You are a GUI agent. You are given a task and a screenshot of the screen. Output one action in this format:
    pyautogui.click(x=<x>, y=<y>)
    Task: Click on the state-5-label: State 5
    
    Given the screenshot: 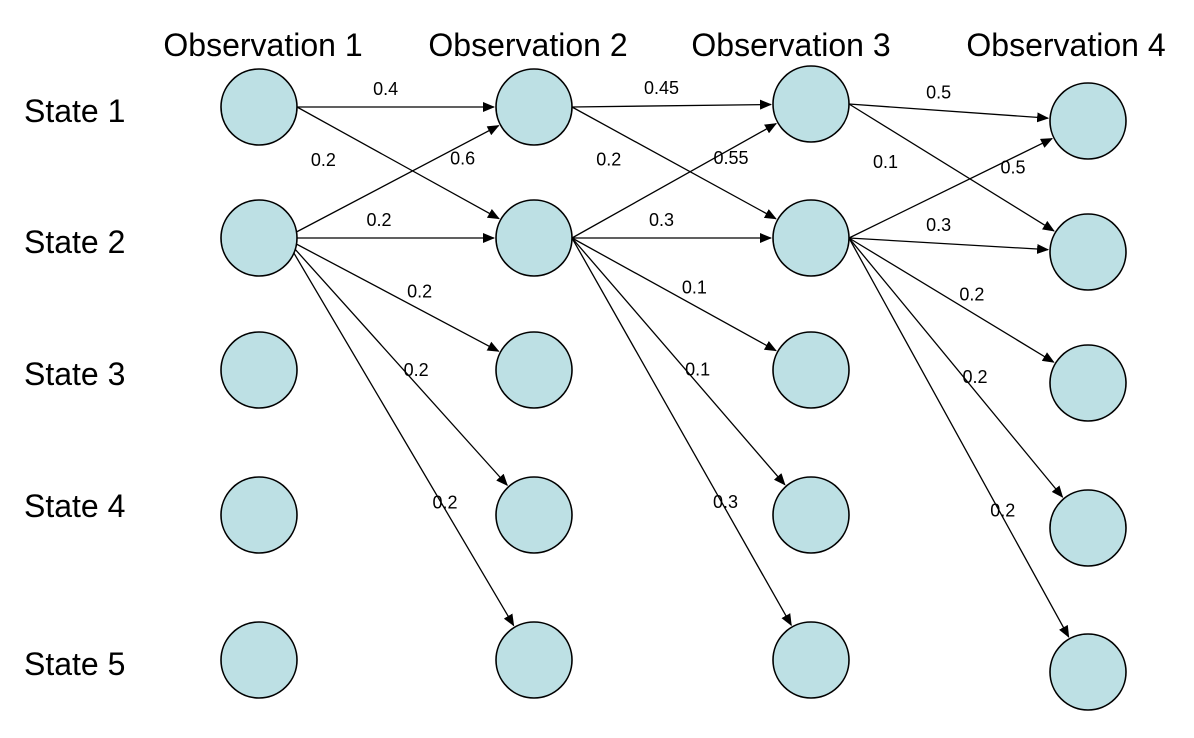 What is the action you would take?
    pyautogui.click(x=74, y=664)
    